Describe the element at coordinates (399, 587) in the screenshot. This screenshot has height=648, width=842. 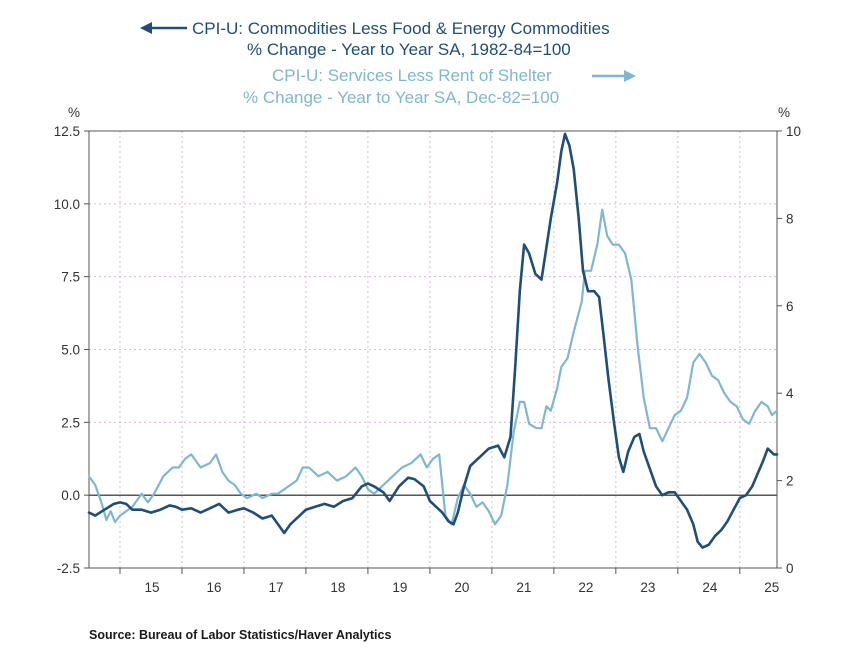
I see `x-tick-label: 19` at that location.